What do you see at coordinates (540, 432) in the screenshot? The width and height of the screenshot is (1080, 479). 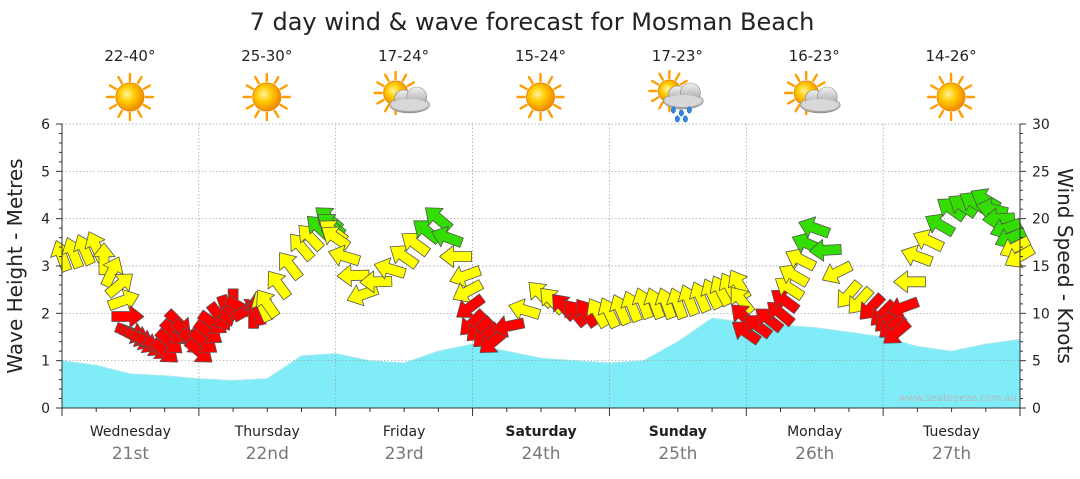 I see `day-name-label: Saturday` at bounding box center [540, 432].